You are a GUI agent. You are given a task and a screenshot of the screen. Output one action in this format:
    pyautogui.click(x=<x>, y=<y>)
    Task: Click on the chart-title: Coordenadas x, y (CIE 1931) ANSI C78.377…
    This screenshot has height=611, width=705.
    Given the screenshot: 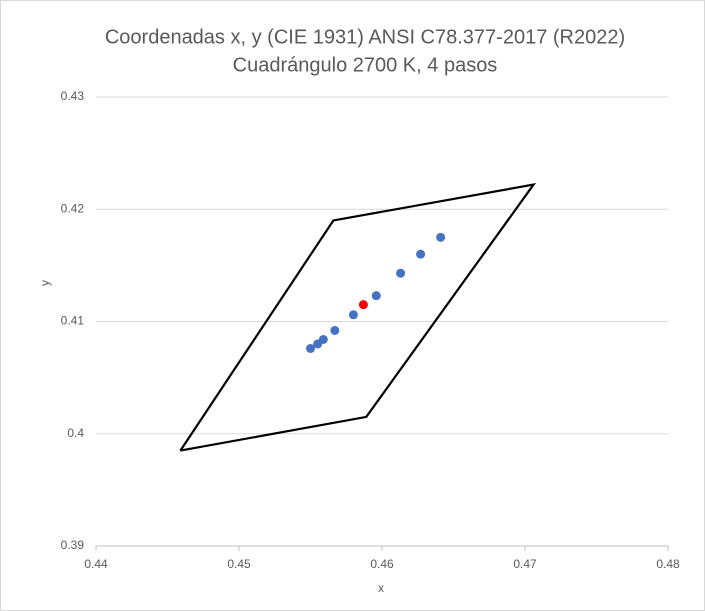 What is the action you would take?
    pyautogui.click(x=365, y=37)
    